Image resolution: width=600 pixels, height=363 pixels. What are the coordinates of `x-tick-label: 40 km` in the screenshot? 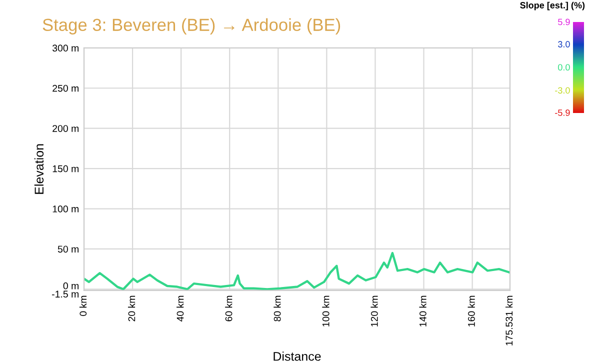 It's located at (180, 309).